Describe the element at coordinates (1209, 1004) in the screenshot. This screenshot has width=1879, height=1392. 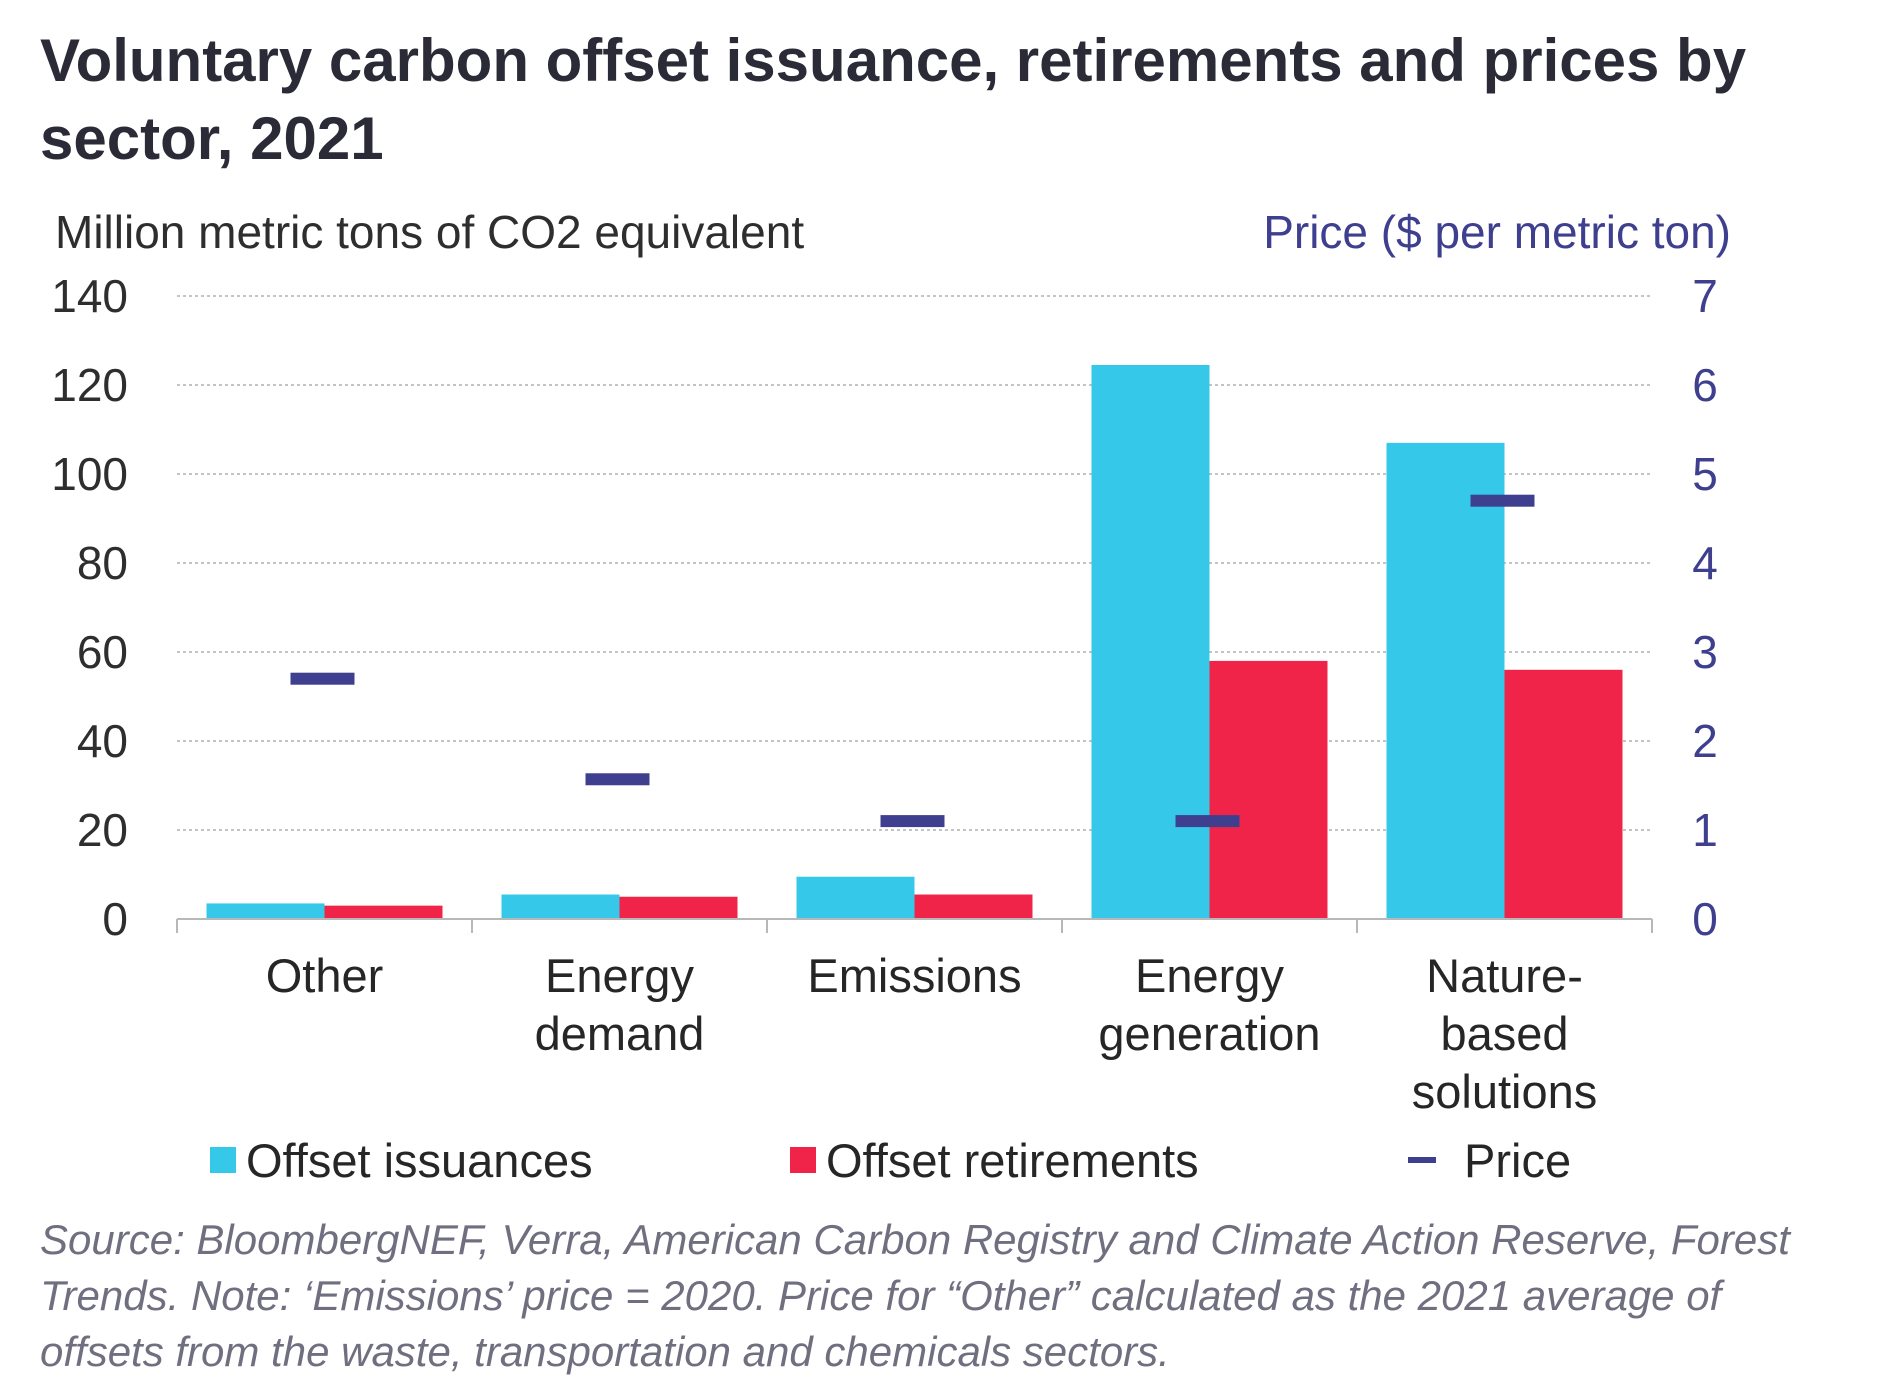
I see `category-label: Energy generation` at that location.